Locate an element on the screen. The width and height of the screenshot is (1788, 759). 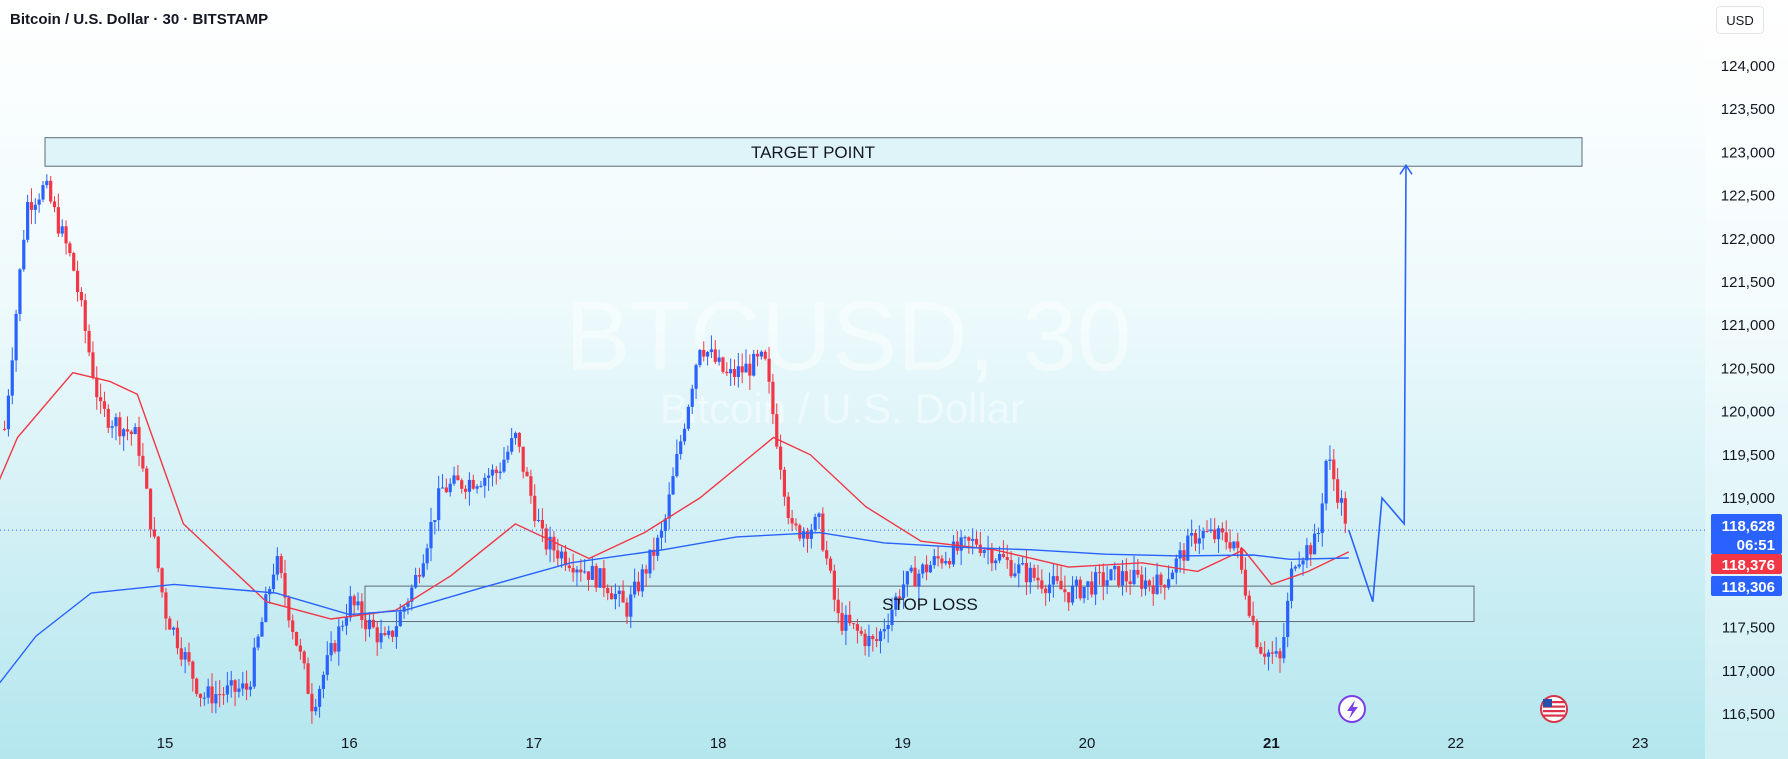
last-price-tag is located at coordinates (1746, 534).